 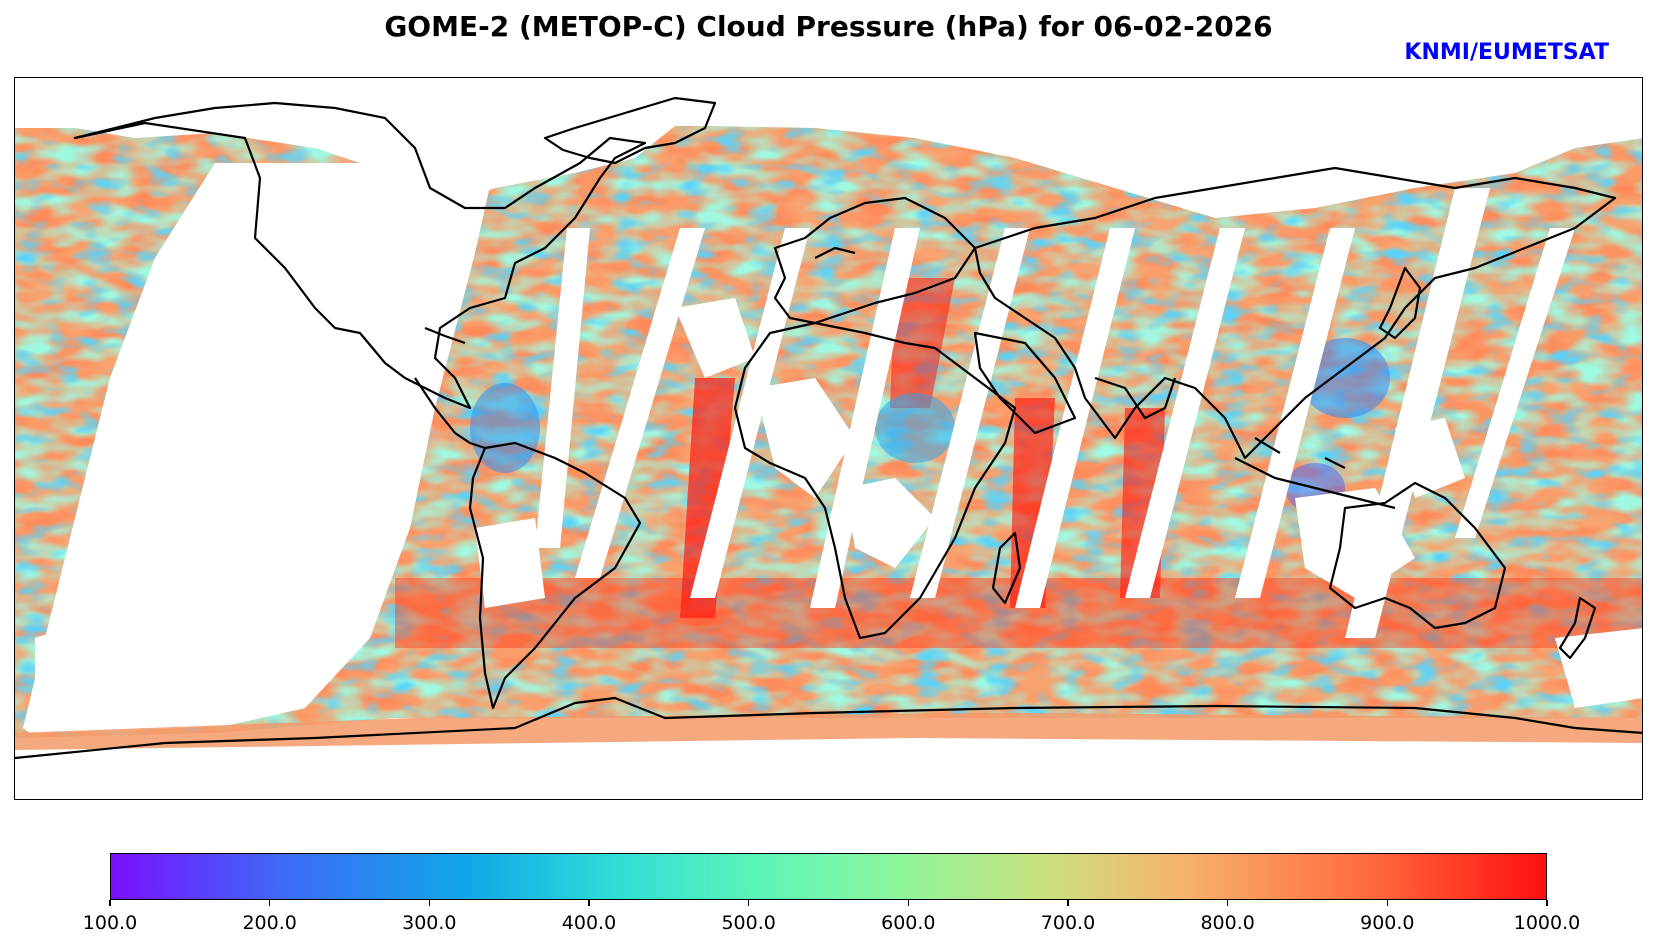 I want to click on colorbar-tick-label: 100.0, so click(x=110, y=923).